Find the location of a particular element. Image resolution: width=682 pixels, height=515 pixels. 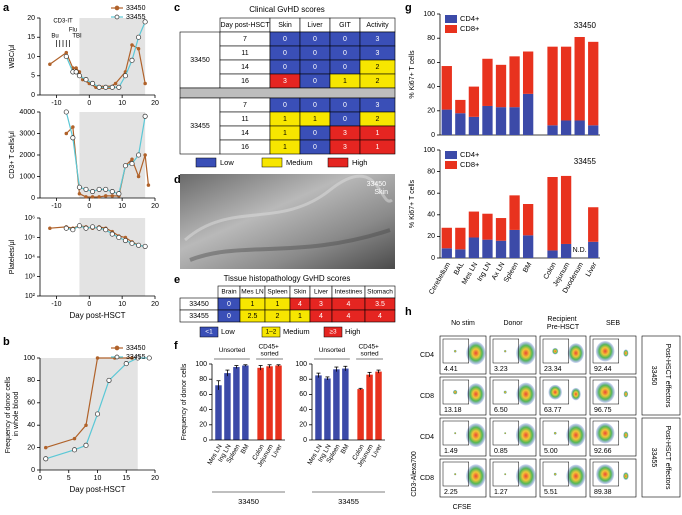

legend-label: High is located at coordinates (352, 331).